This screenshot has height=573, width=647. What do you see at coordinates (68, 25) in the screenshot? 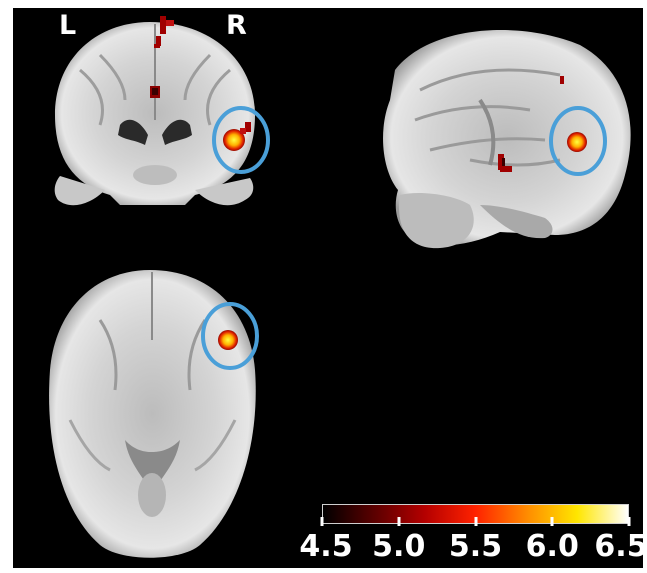
I see `orientation-left-label: L` at bounding box center [68, 25].